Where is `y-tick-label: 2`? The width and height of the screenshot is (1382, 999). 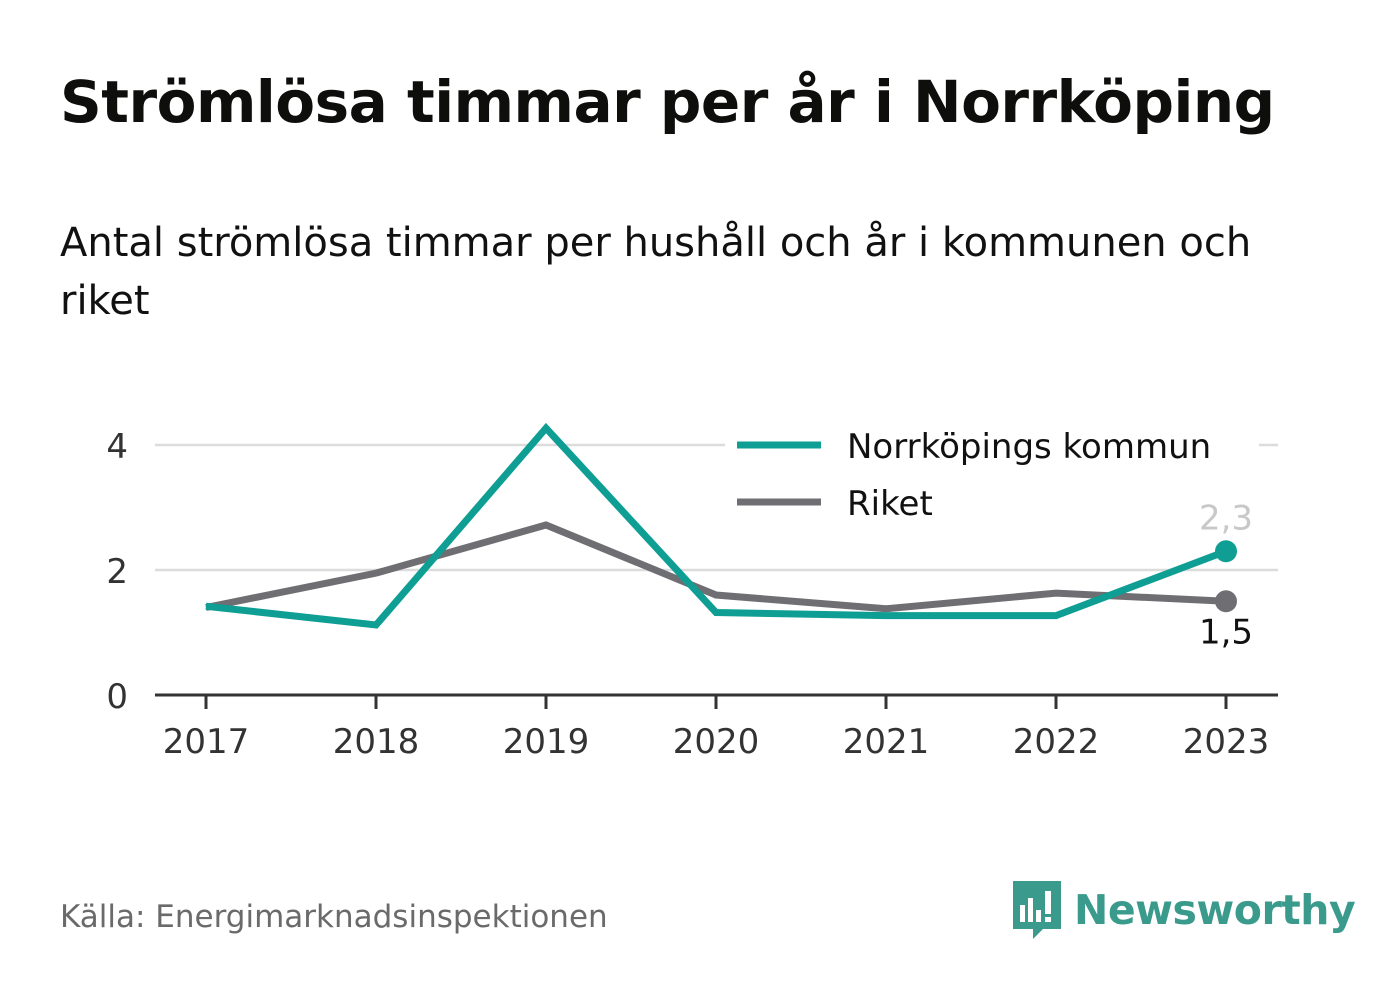
y-tick-label: 2 is located at coordinates (117, 572).